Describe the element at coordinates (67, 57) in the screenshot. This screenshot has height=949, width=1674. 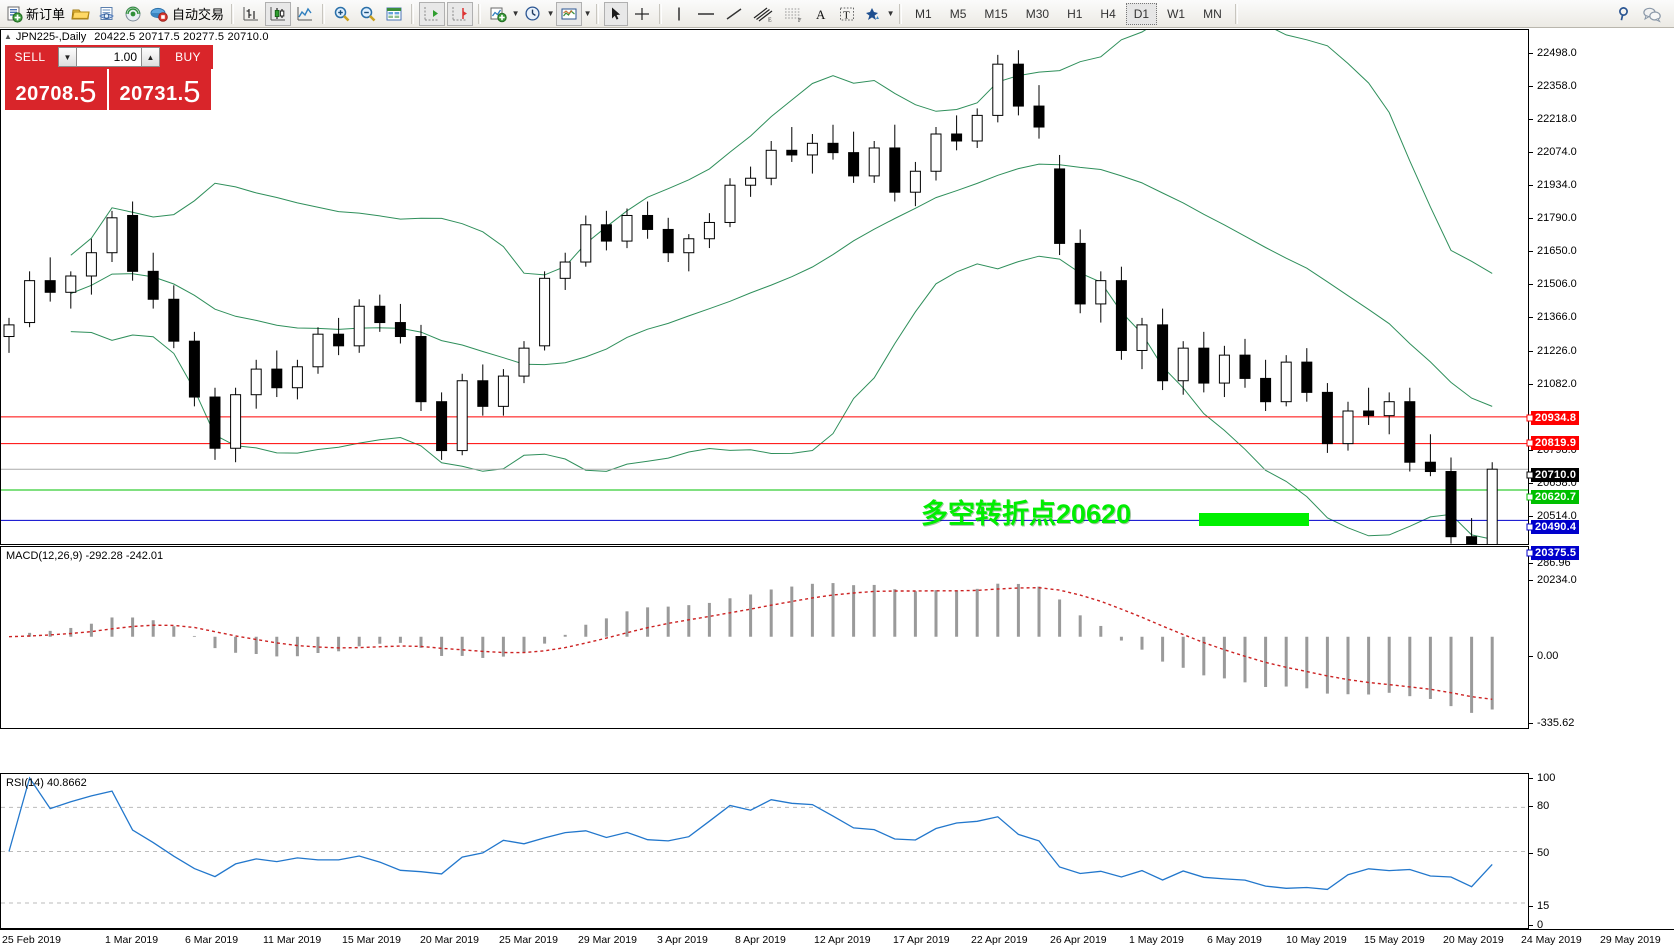
I see `volume-dropdown-caret: ▼` at that location.